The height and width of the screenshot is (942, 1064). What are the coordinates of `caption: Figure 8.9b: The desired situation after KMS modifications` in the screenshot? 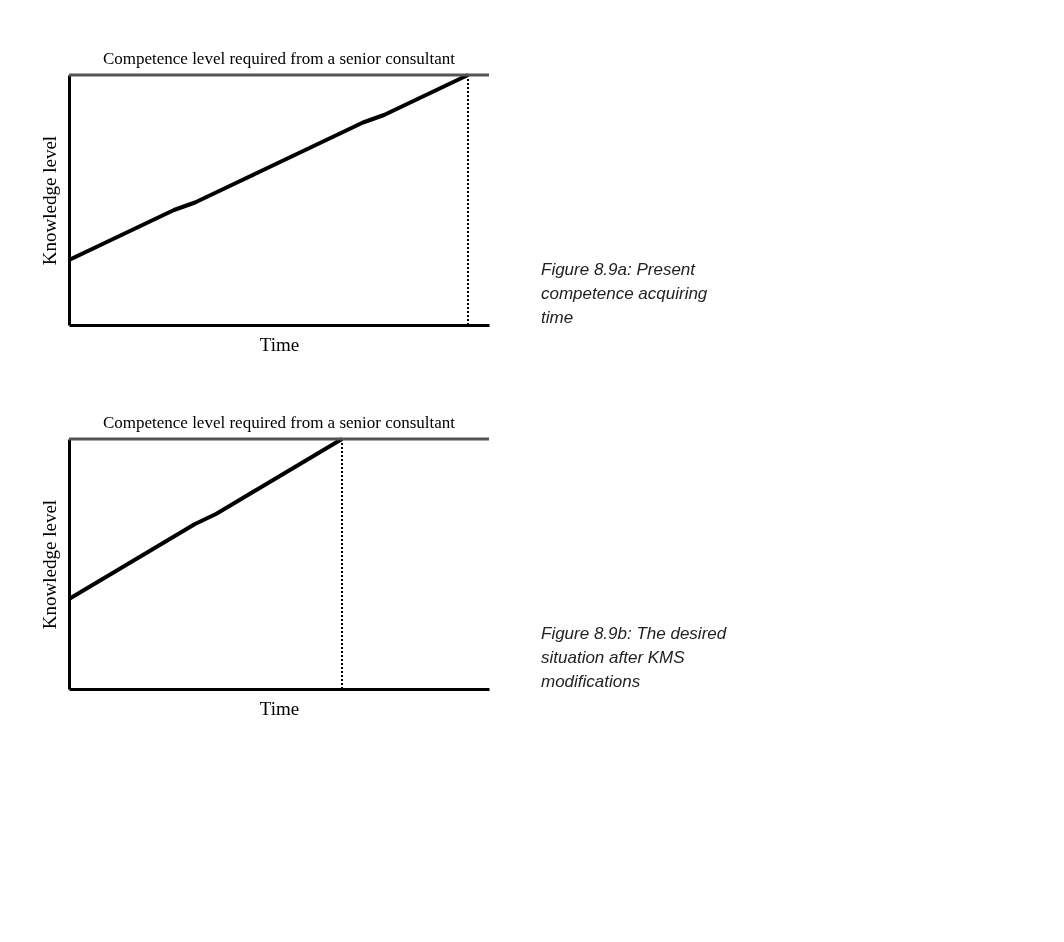 It's located at (634, 657).